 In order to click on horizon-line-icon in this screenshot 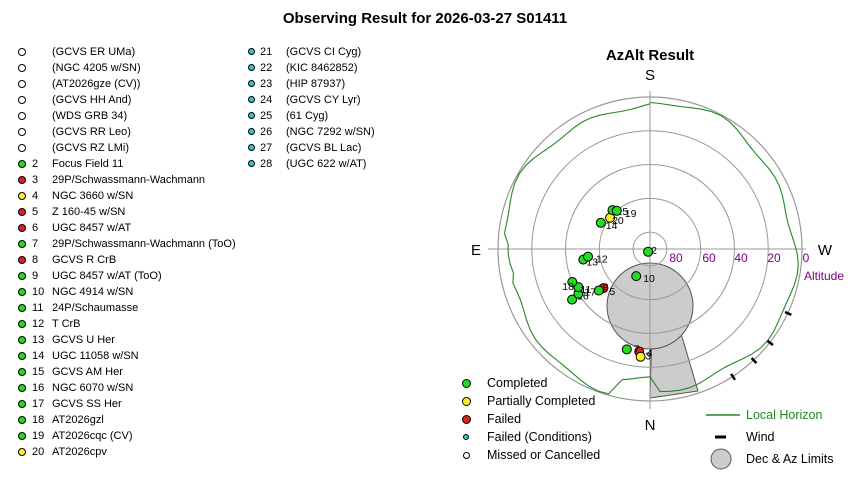, I will do `click(723, 415)`.